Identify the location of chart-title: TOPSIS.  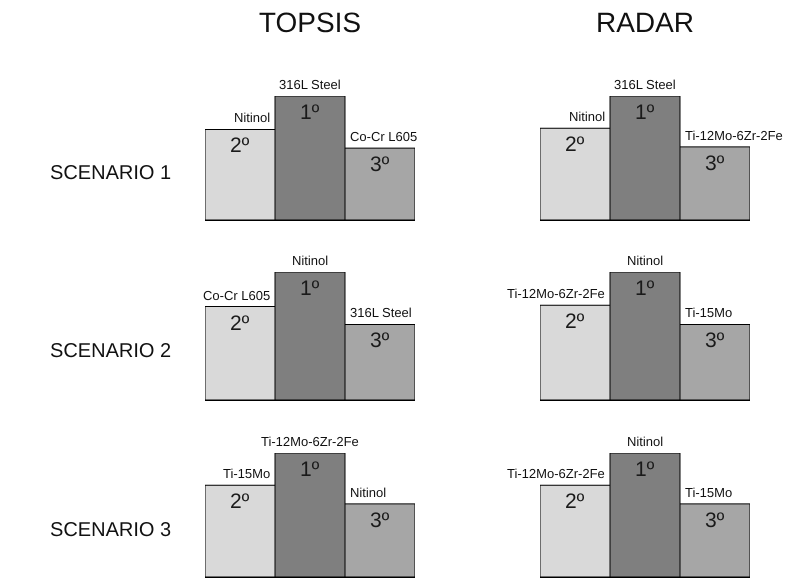
(310, 22).